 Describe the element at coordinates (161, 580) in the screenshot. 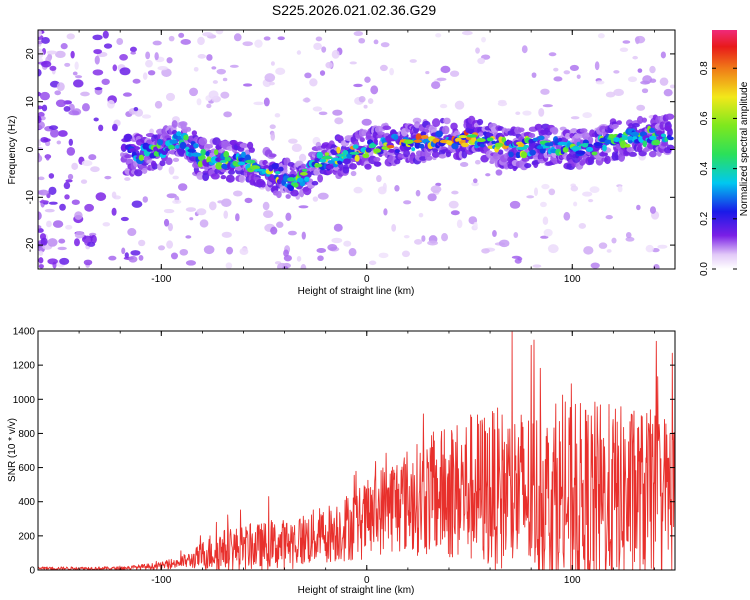

I see `x-tick-label: -100` at that location.